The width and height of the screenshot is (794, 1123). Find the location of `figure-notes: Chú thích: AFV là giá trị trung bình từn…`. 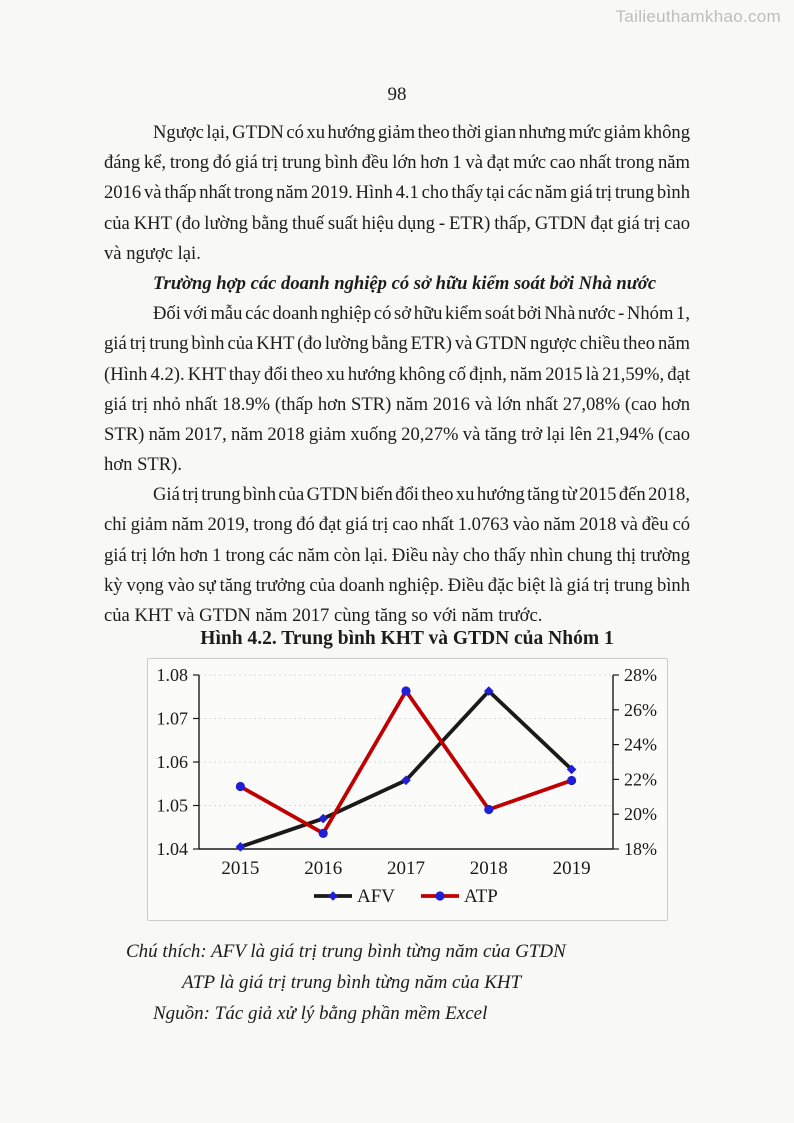

figure-notes: Chú thích: AFV là giá trị trung bình từn… is located at coordinates (414, 982).